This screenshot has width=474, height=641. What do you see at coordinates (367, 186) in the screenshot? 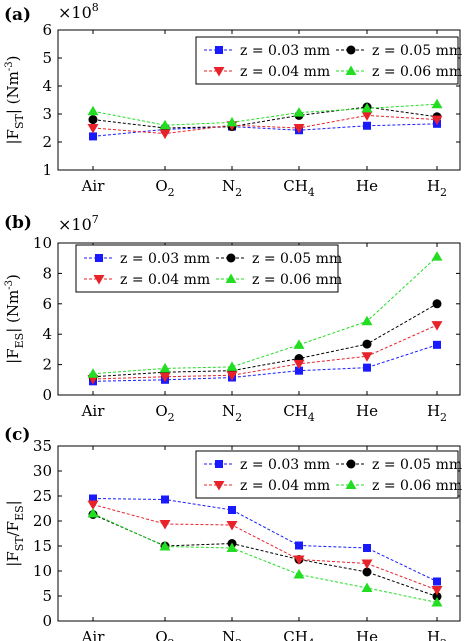
I see `x-tick-label: He` at bounding box center [367, 186].